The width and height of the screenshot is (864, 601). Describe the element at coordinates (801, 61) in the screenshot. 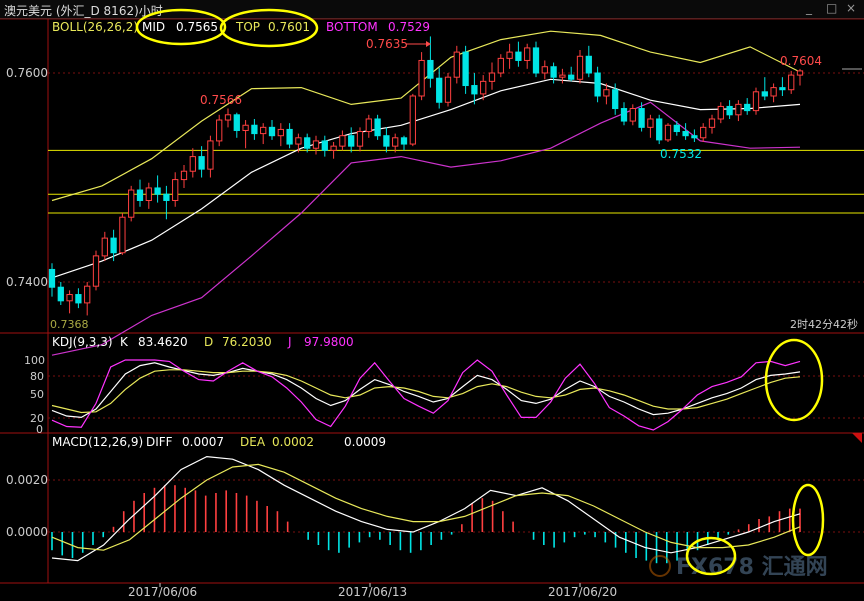

I see `annotation-high-0.7604: 0.7604` at that location.